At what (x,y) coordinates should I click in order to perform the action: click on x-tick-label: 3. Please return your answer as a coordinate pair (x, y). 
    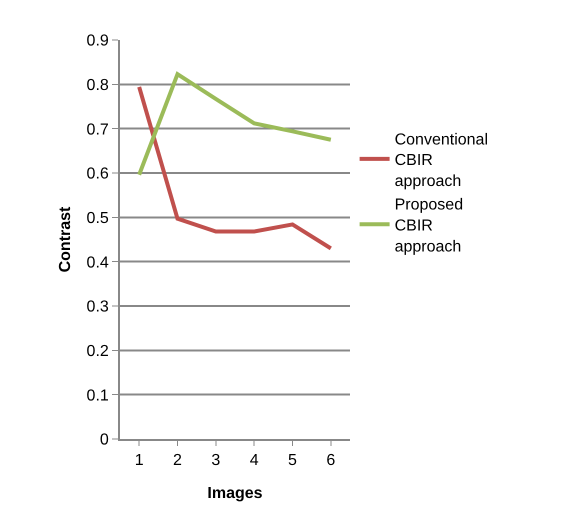
    Looking at the image, I should click on (215, 461).